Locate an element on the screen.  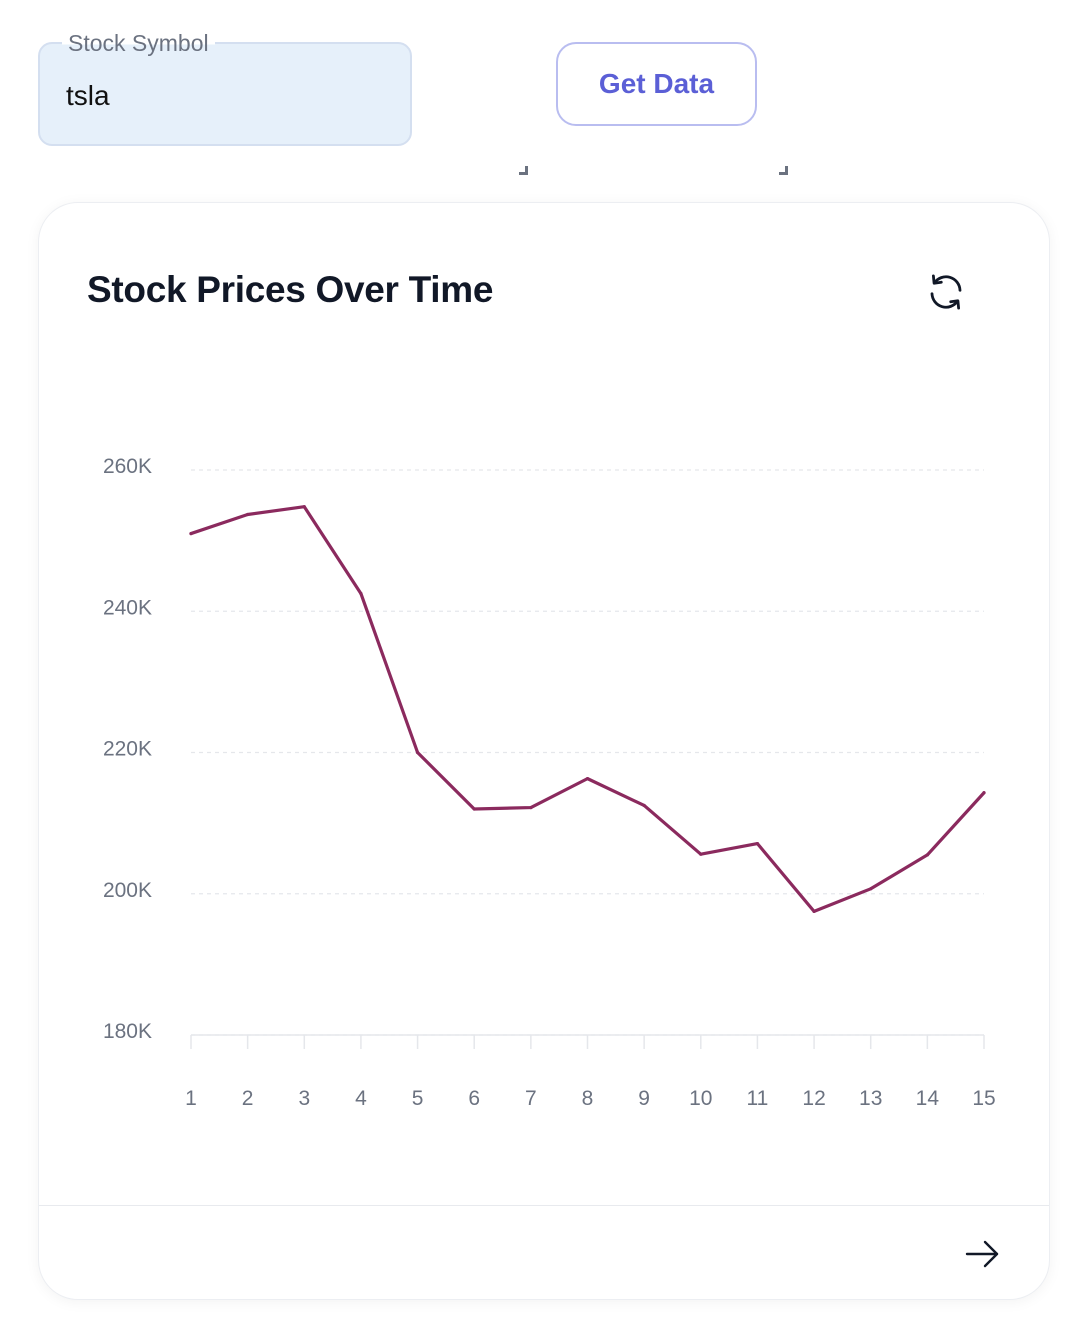
stock-symbol-field: Stock Symbol is located at coordinates (225, 87).